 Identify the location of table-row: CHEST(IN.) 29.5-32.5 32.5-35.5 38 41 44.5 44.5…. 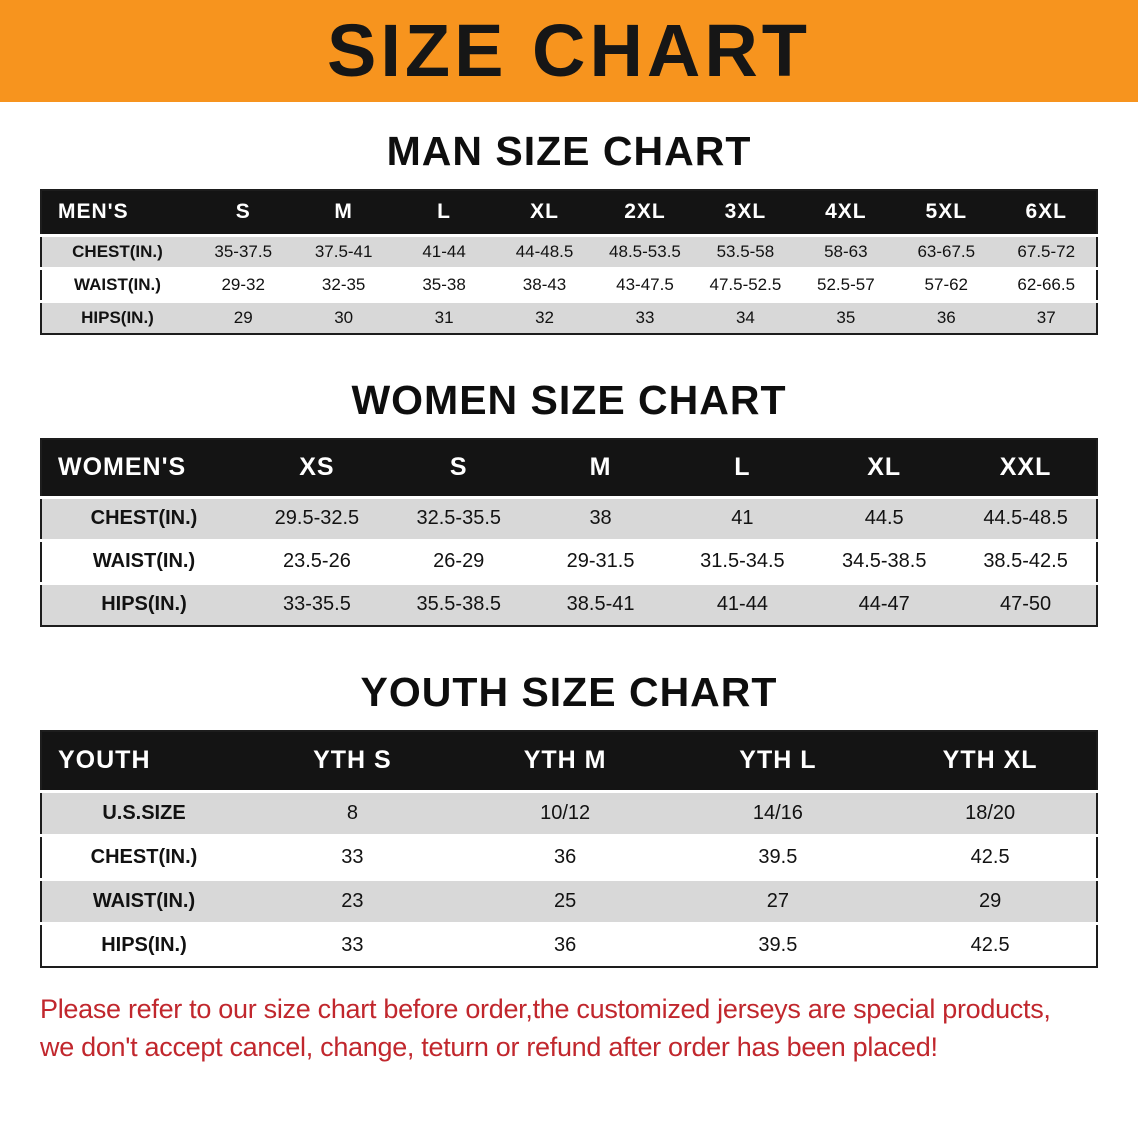
(569, 518).